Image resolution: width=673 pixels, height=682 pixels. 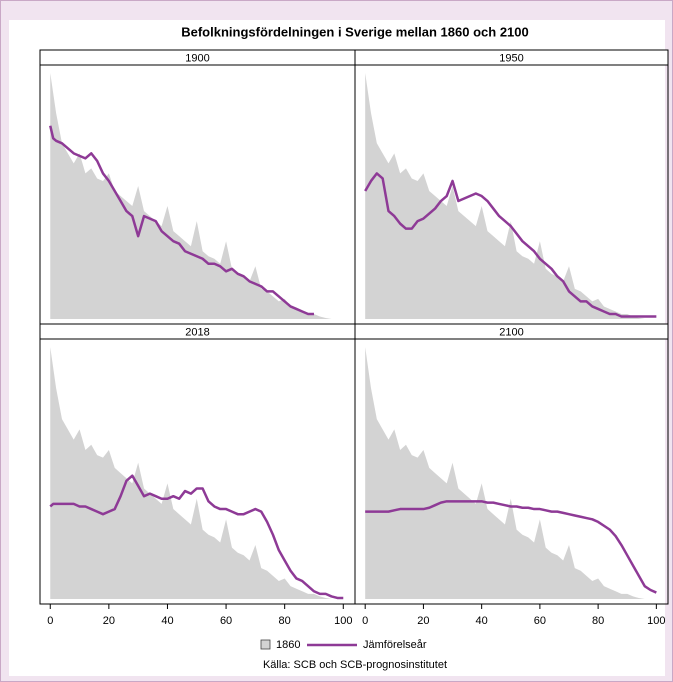 What do you see at coordinates (511, 58) in the screenshot?
I see `panel-title: 1950` at bounding box center [511, 58].